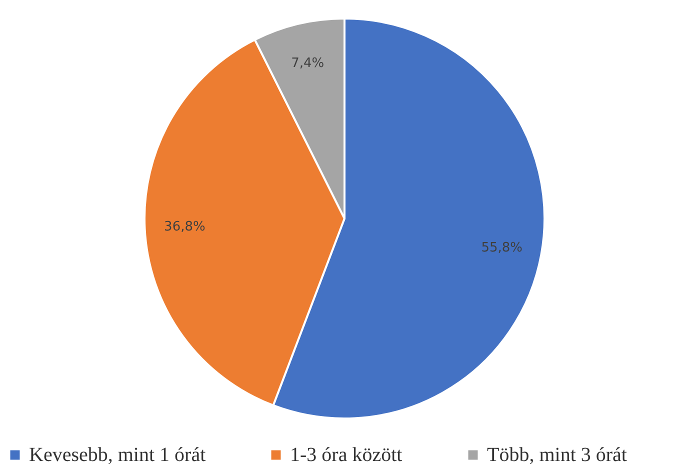 The width and height of the screenshot is (689, 470). What do you see at coordinates (346, 455) in the screenshot?
I see `legend-label: 1-3 óra között` at bounding box center [346, 455].